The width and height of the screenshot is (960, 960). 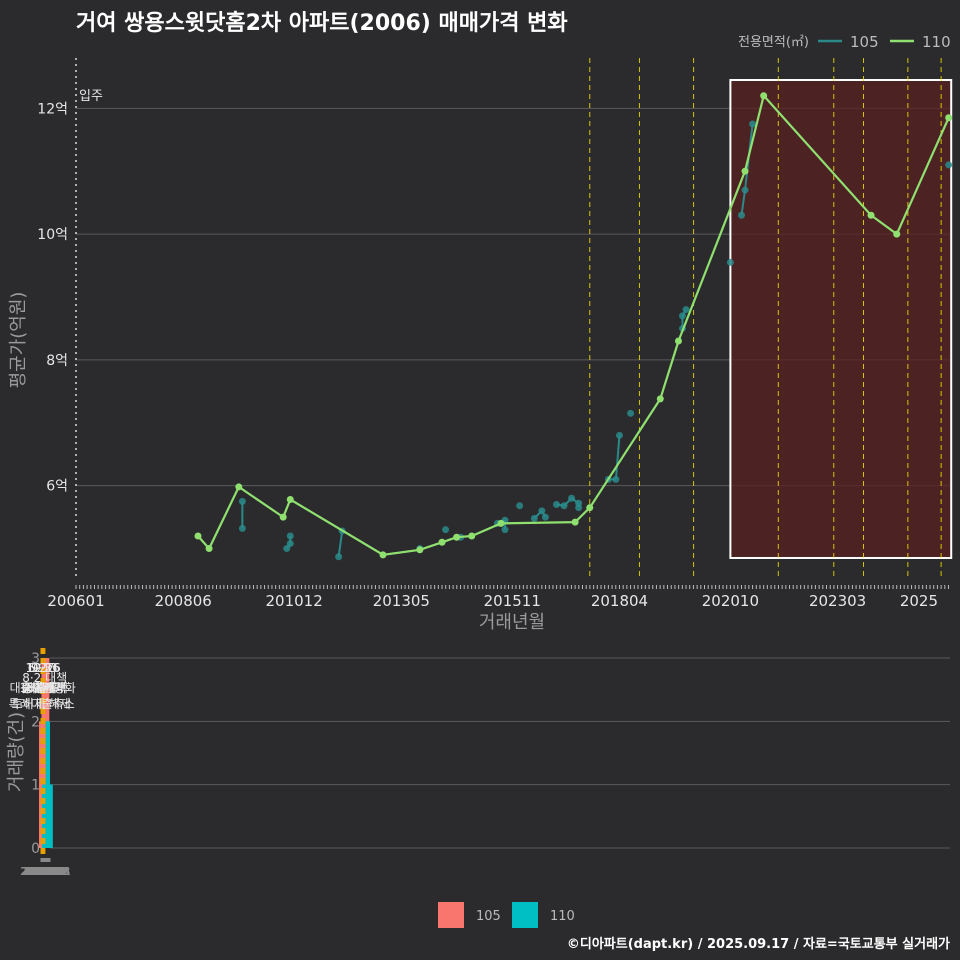 What do you see at coordinates (773, 42) in the screenshot?
I see `legend-title: 전용면적(㎡)` at bounding box center [773, 42].